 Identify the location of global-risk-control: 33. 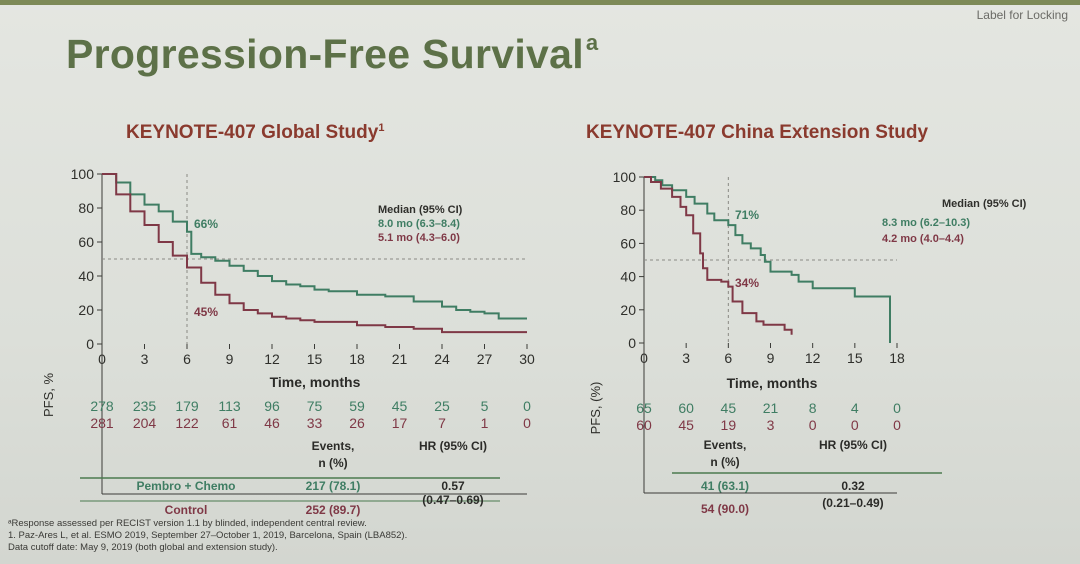
(315, 423).